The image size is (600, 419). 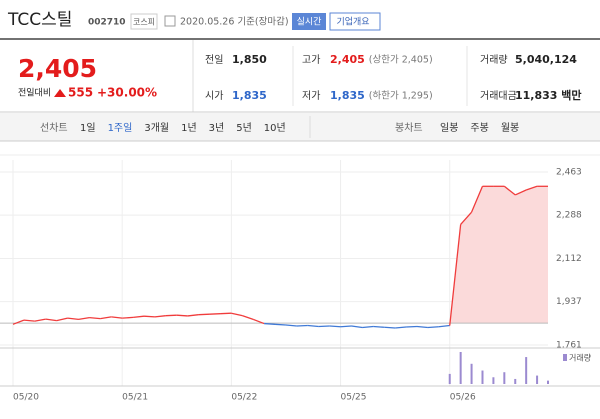 I want to click on x-tick-label: 05/20, so click(x=26, y=398).